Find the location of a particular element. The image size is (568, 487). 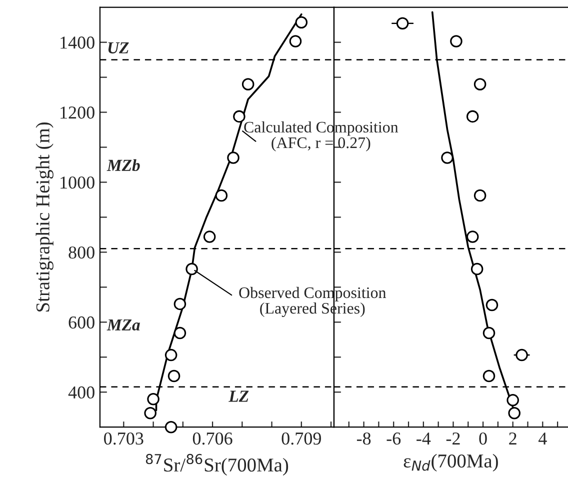

x-tick-label: 0.703 is located at coordinates (124, 438).